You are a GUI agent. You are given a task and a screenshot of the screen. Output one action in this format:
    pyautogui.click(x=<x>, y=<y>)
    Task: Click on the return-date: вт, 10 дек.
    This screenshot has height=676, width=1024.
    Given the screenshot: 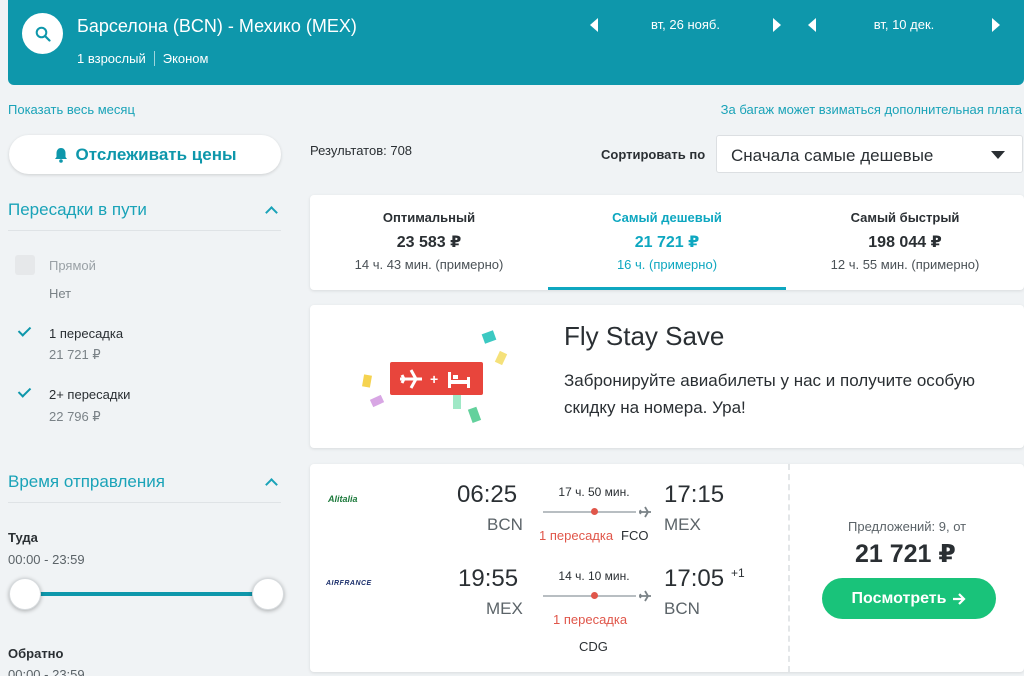 What is the action you would take?
    pyautogui.click(x=904, y=24)
    